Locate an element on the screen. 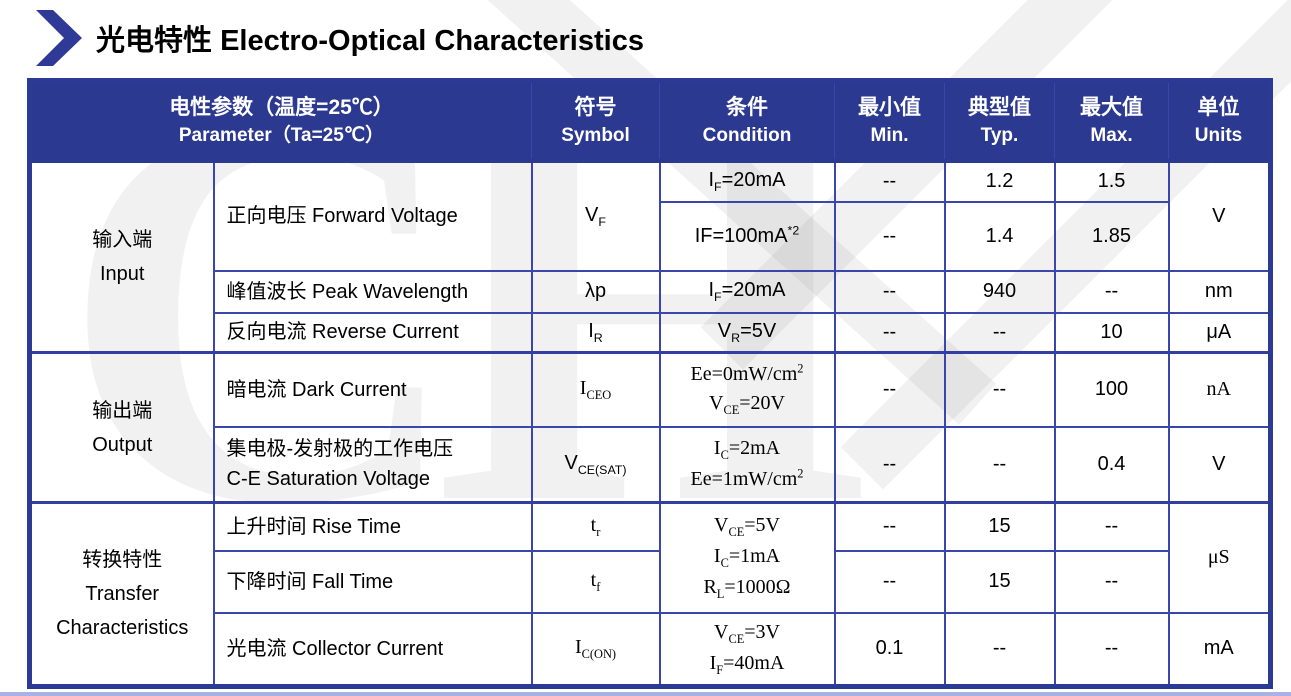  symbol-tr: tr is located at coordinates (595, 526).